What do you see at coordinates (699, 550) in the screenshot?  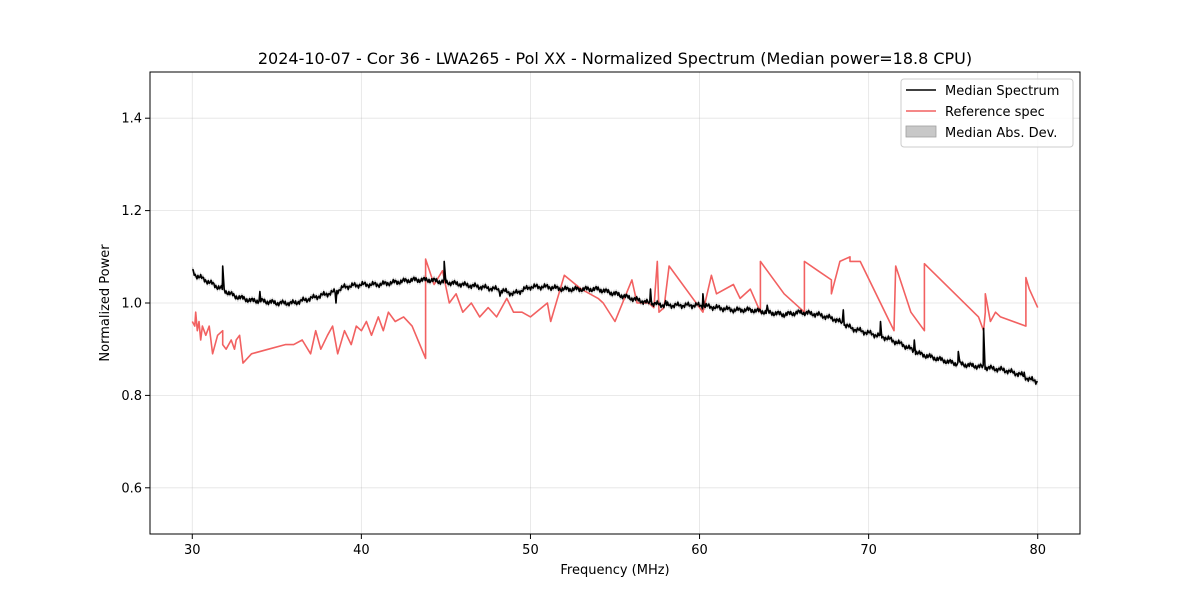 I see `x-tick-label: 60` at bounding box center [699, 550].